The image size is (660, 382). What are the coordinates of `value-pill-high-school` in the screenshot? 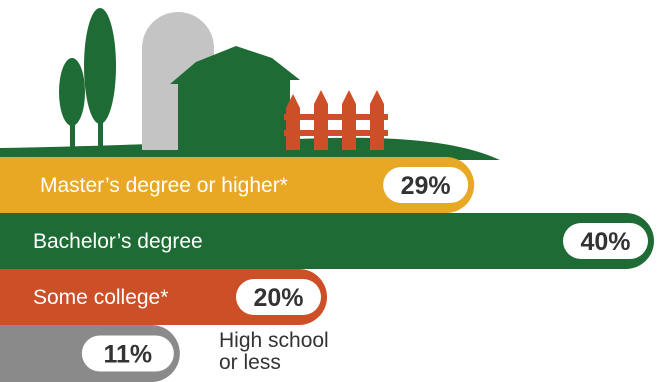 It's located at (127, 353).